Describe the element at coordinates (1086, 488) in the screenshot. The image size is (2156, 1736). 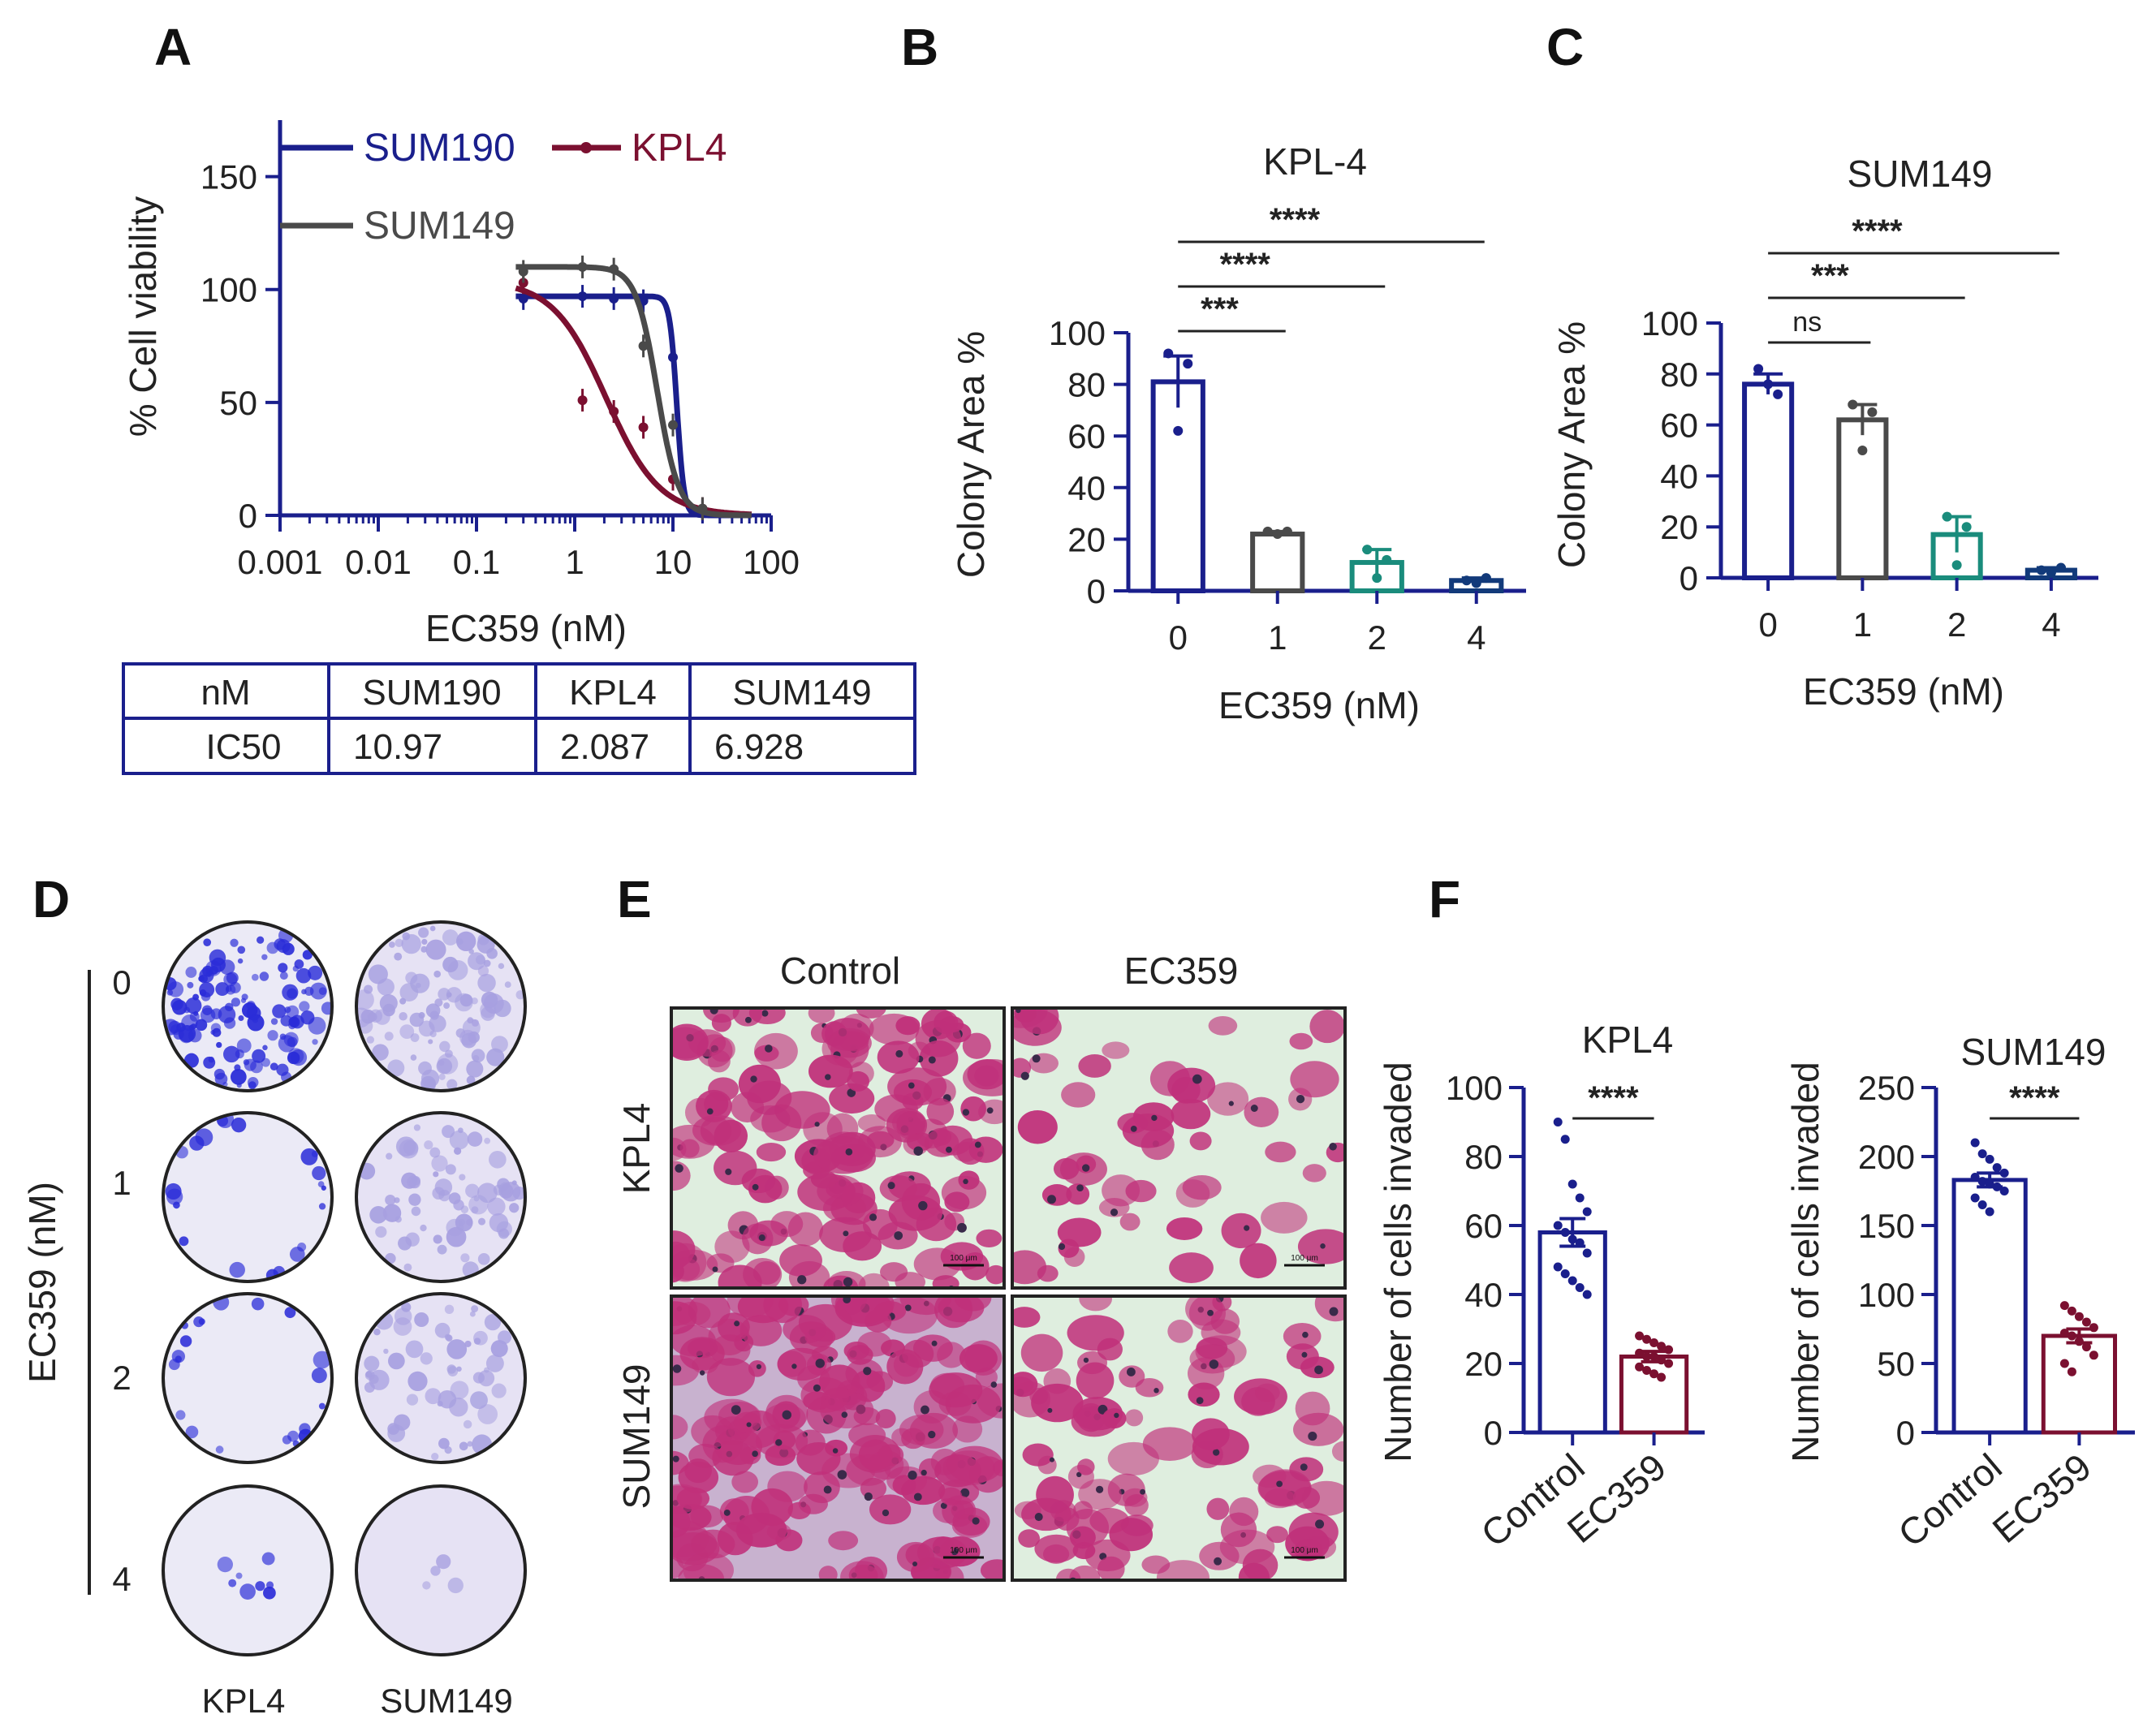
I see `b-y-tick-label: 40` at that location.